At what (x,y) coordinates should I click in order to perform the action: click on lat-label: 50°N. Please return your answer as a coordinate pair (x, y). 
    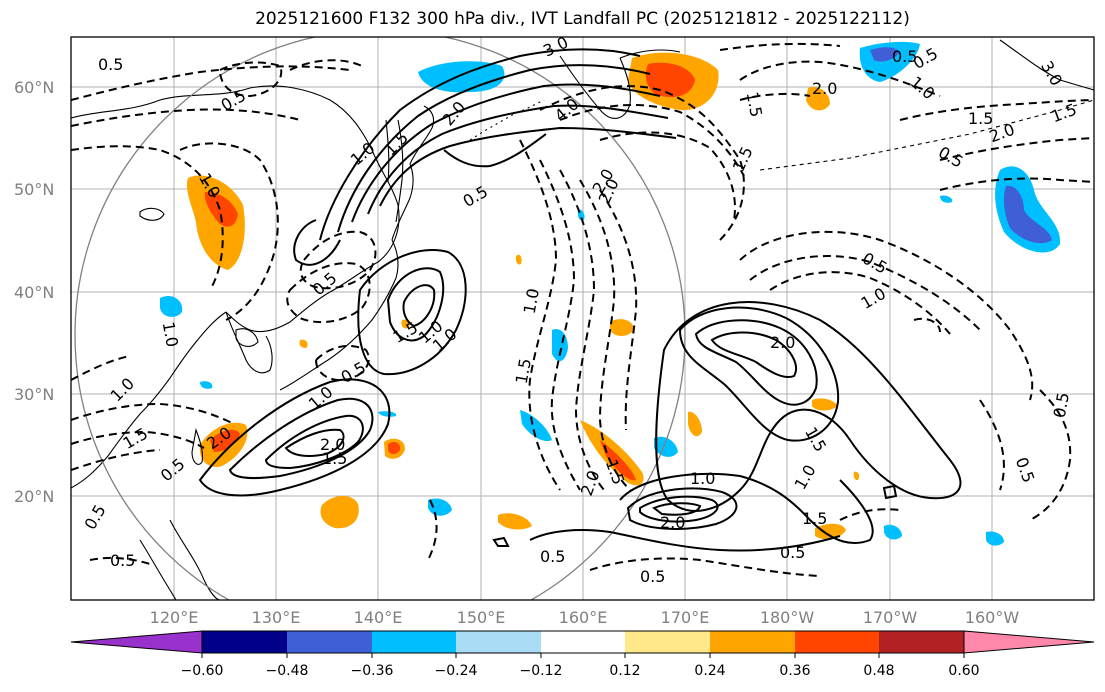
    Looking at the image, I should click on (34, 189).